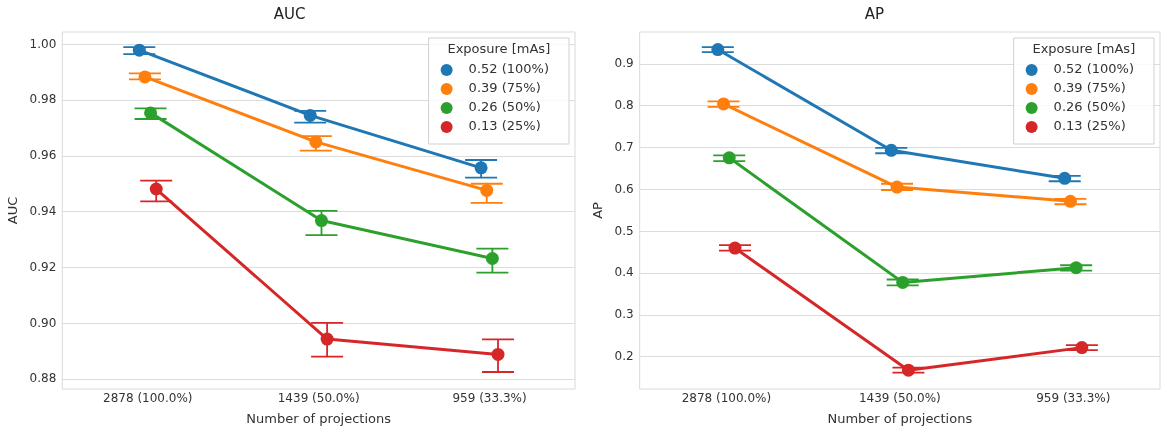 The height and width of the screenshot is (433, 1171). What do you see at coordinates (624, 188) in the screenshot?
I see `y-tick-label: 0.6` at bounding box center [624, 188].